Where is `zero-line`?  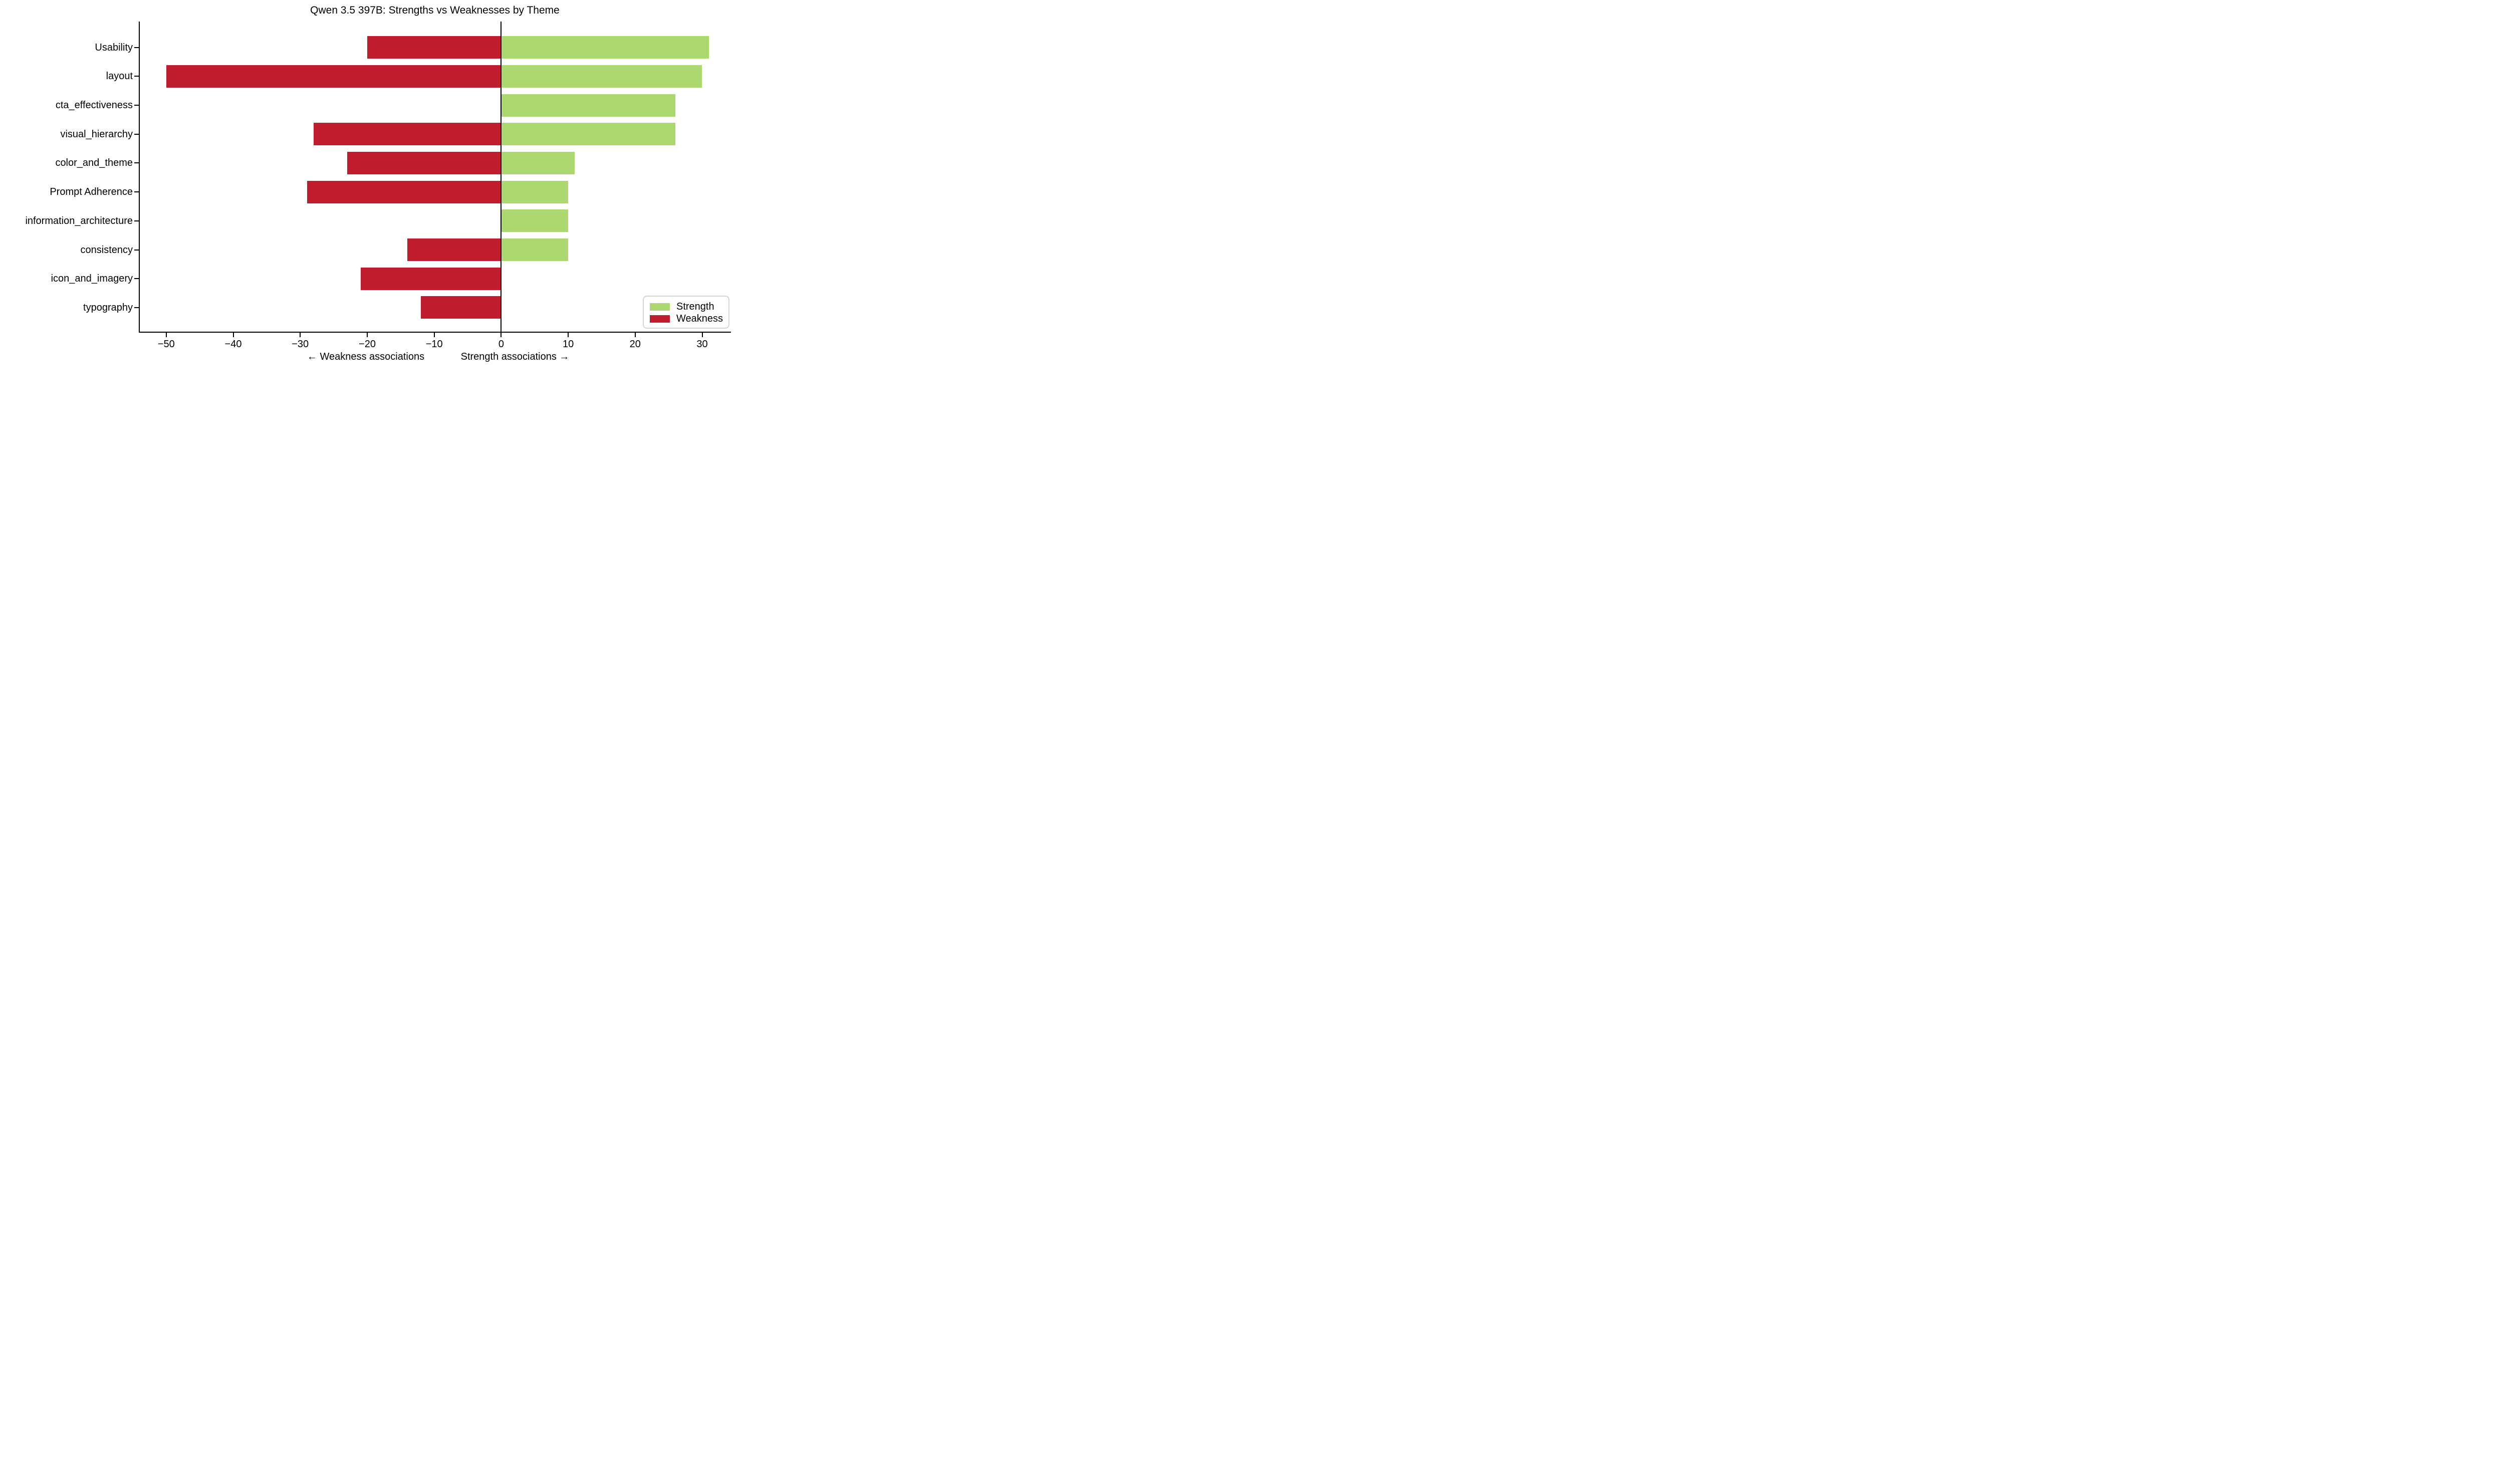
zero-line is located at coordinates (501, 177).